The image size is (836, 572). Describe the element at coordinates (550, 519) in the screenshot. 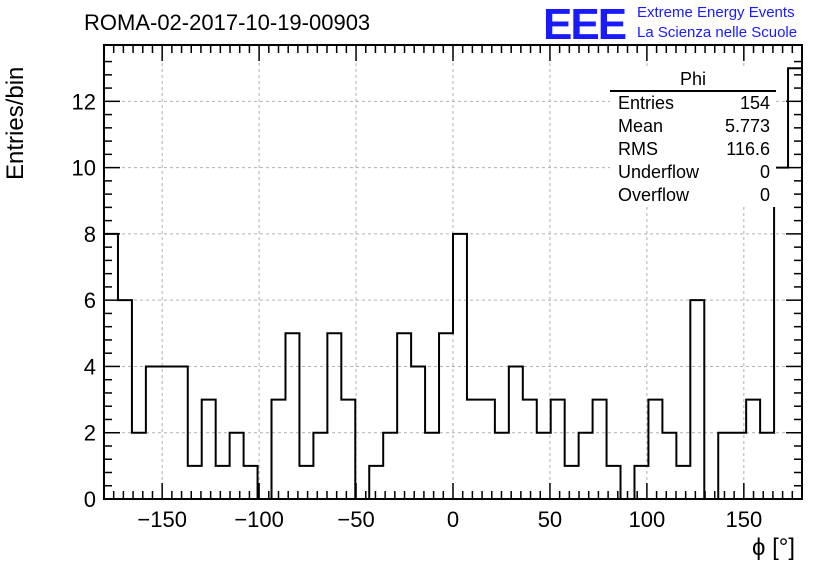

I see `x-tick-label: 50` at that location.